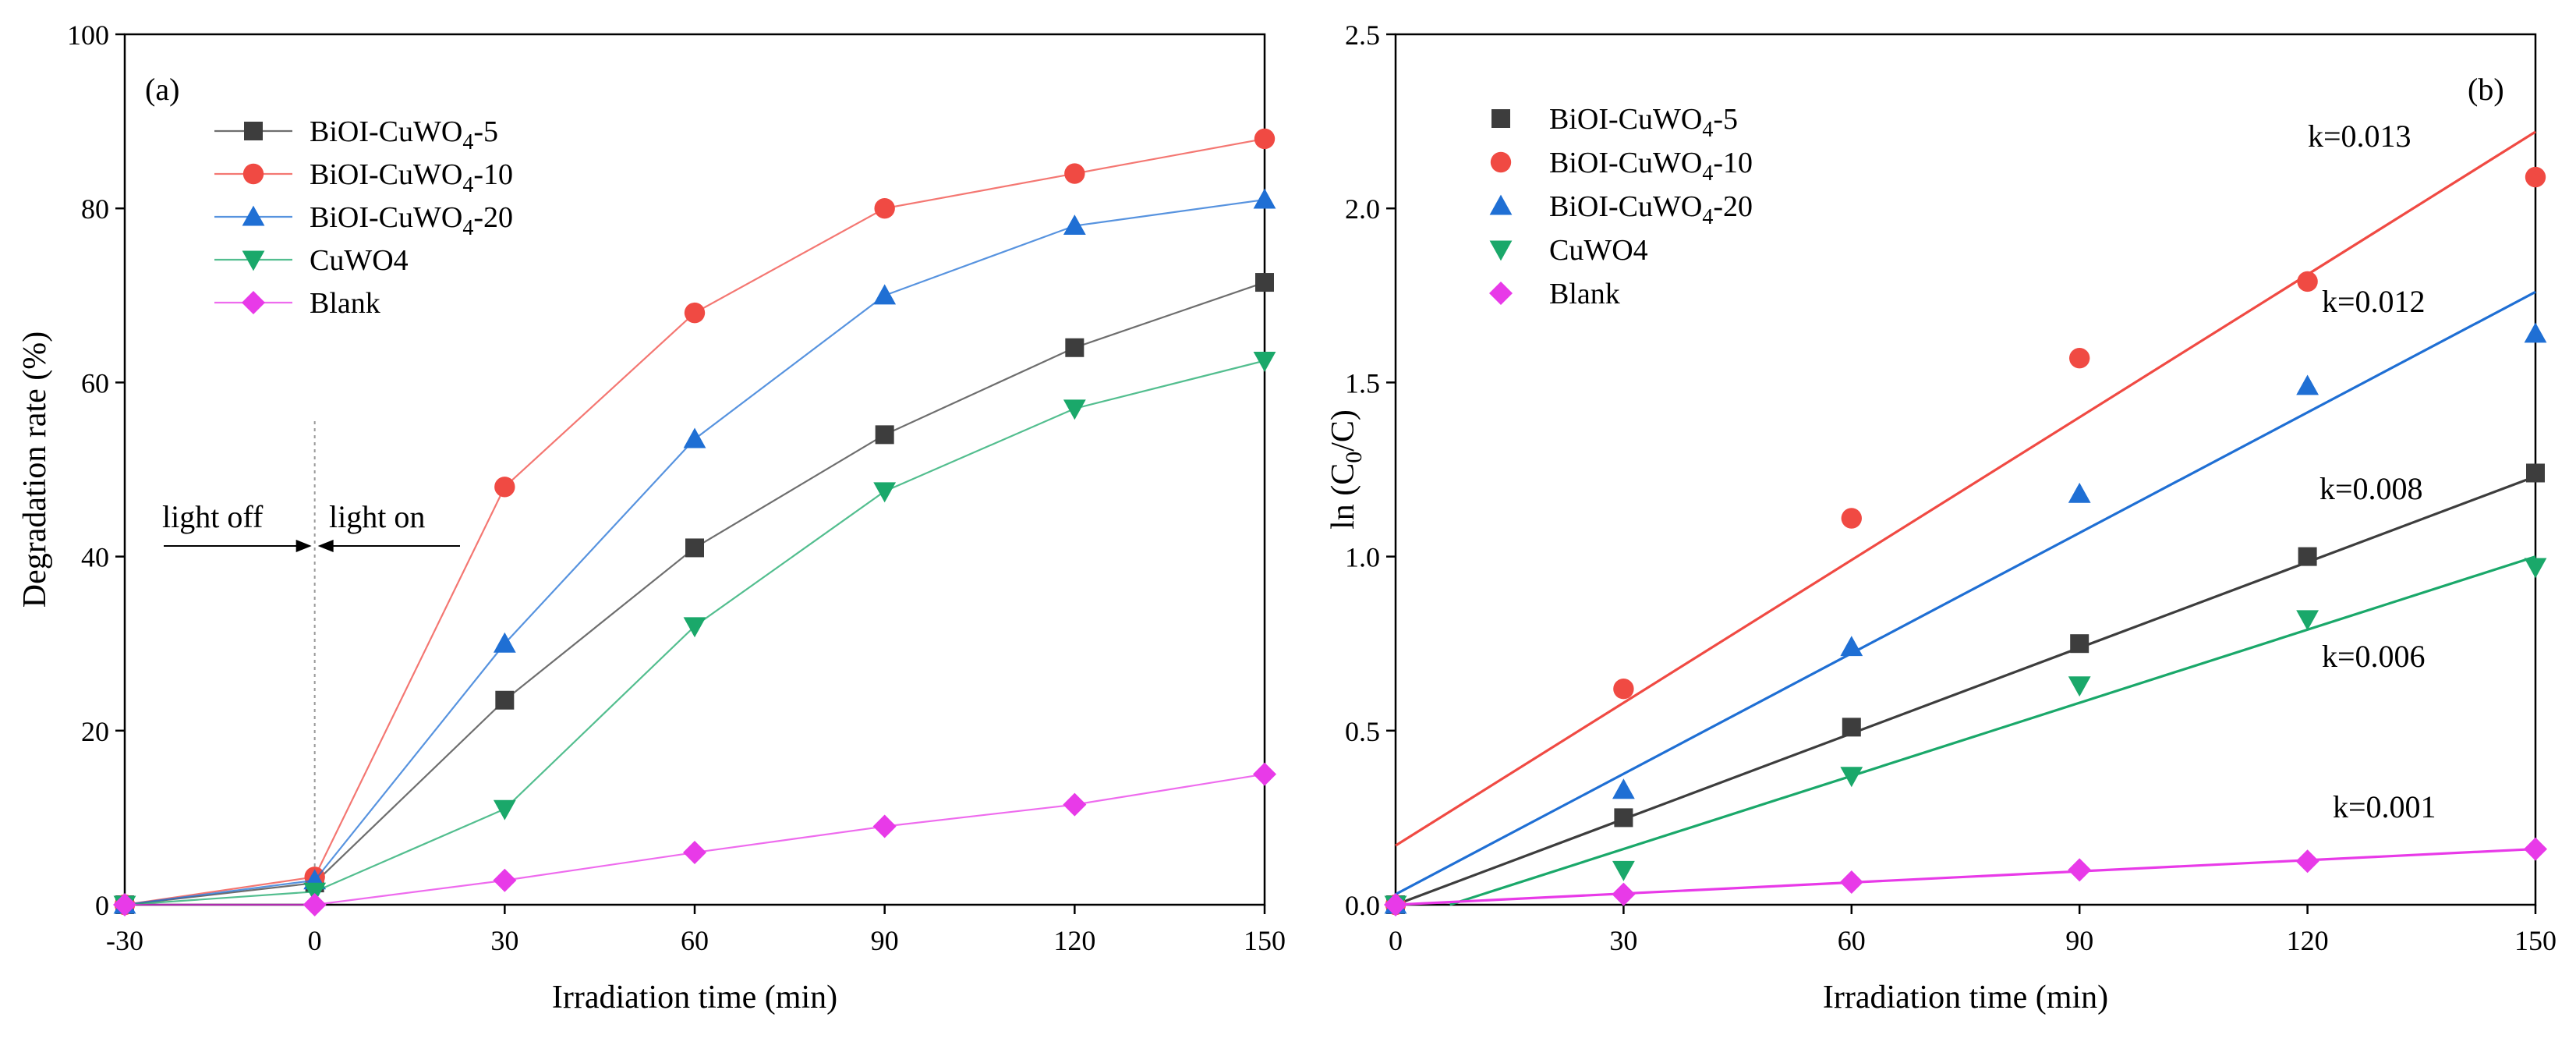 The width and height of the screenshot is (2576, 1042). I want to click on y-axis-title-end: /C), so click(1343, 431).